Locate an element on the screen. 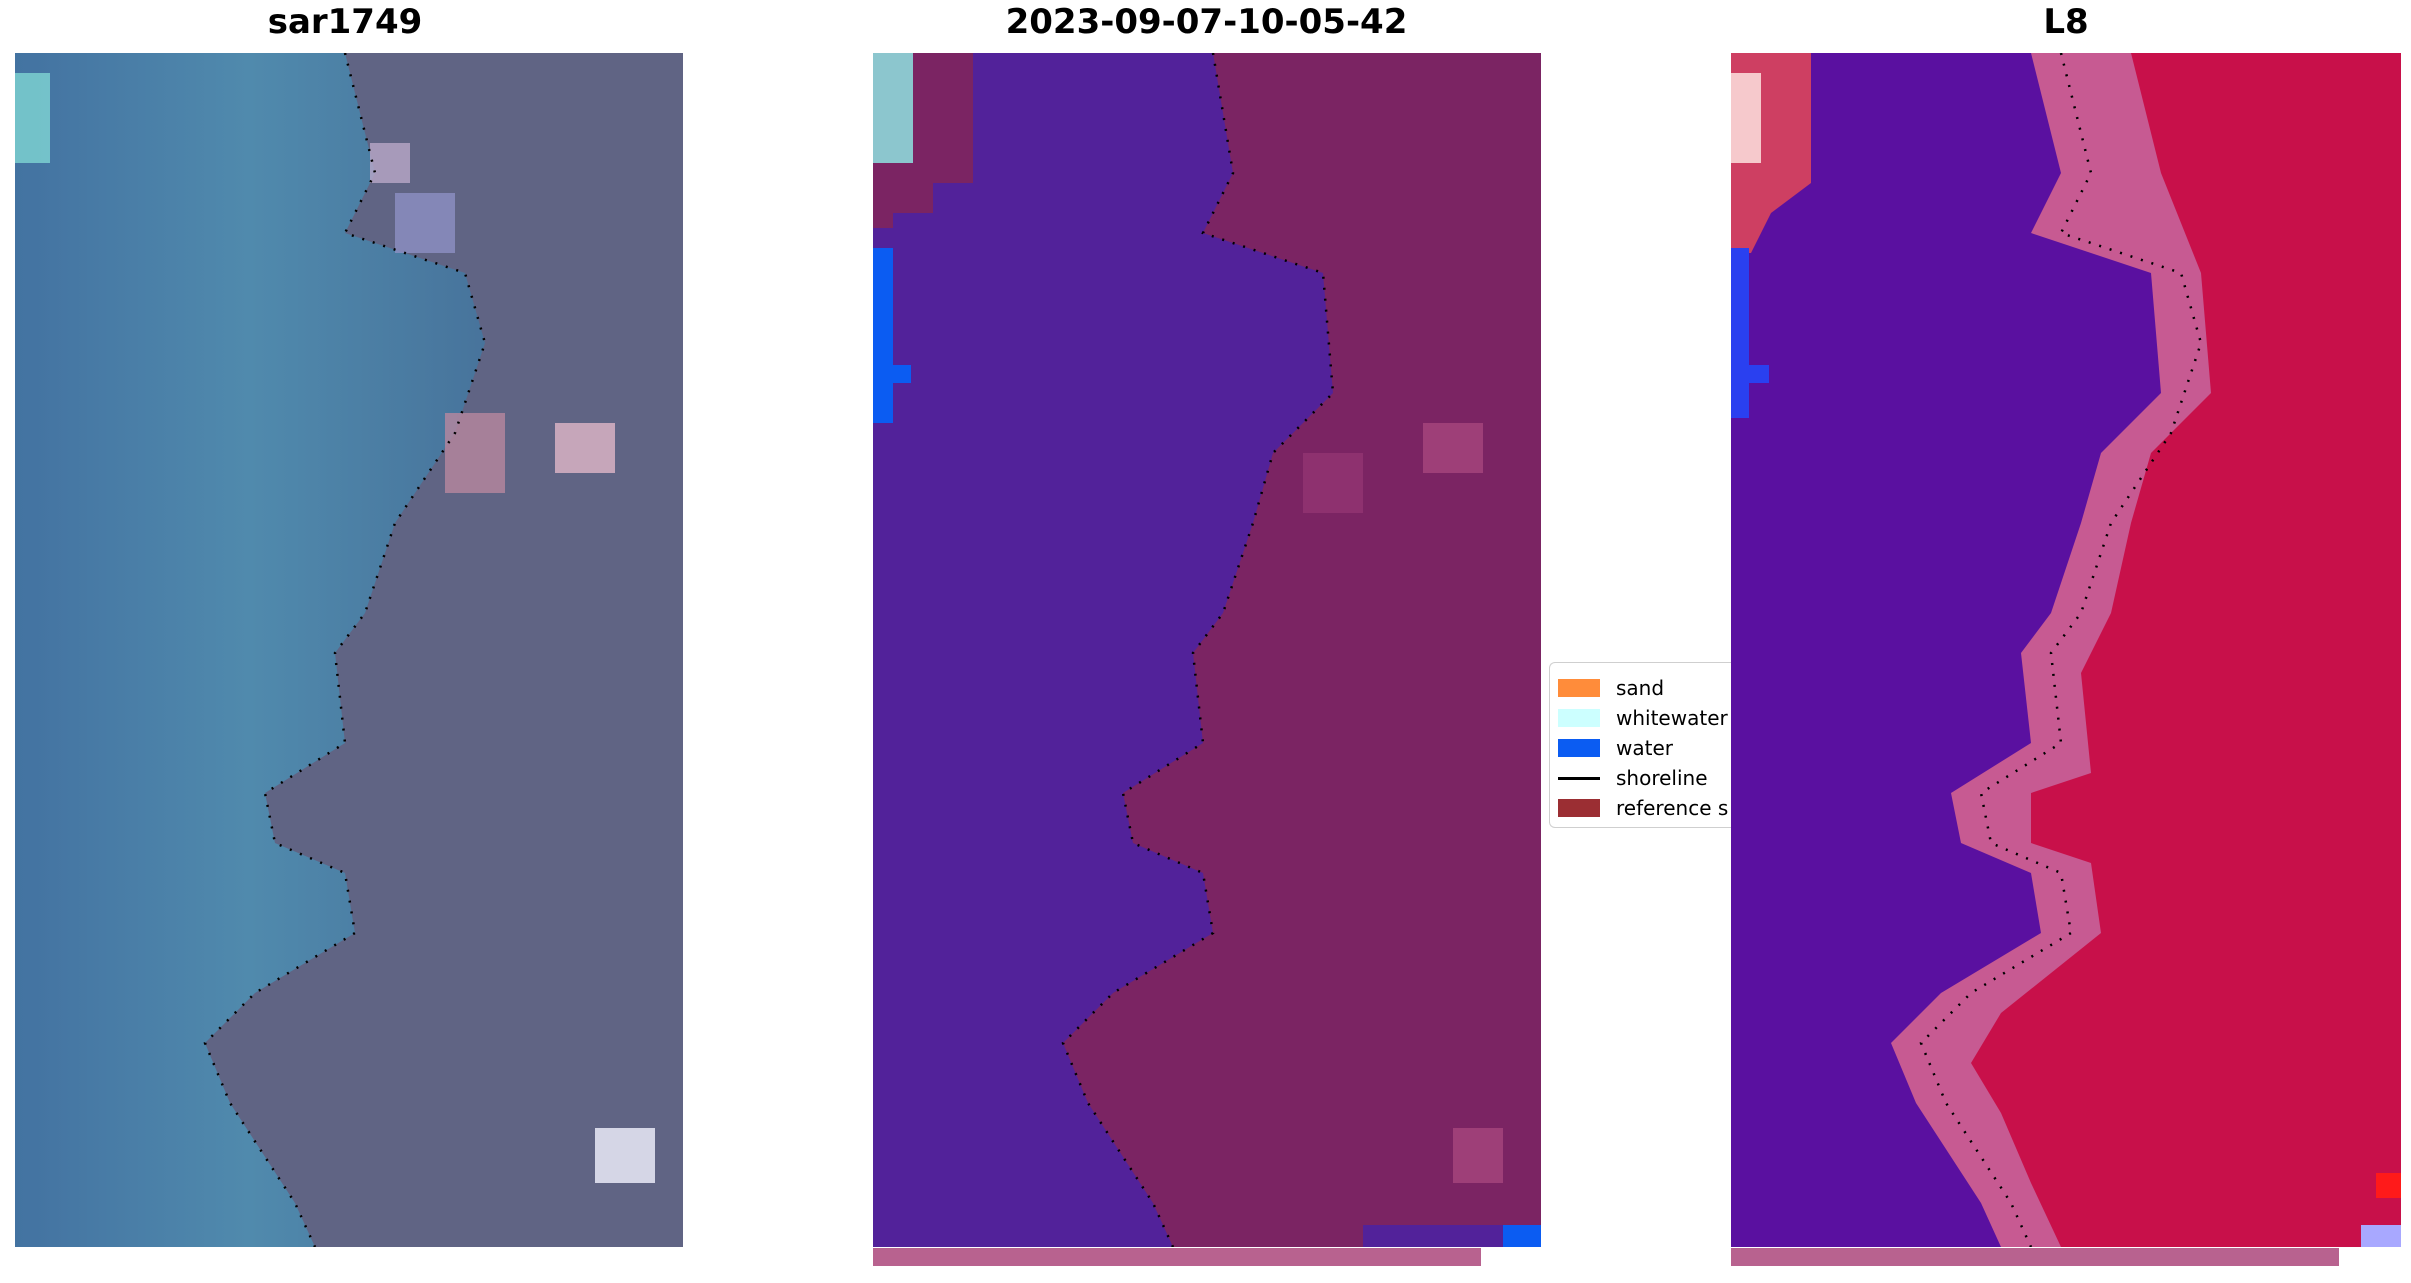 The width and height of the screenshot is (2411, 1283). water-pixels is located at coordinates (883, 335).